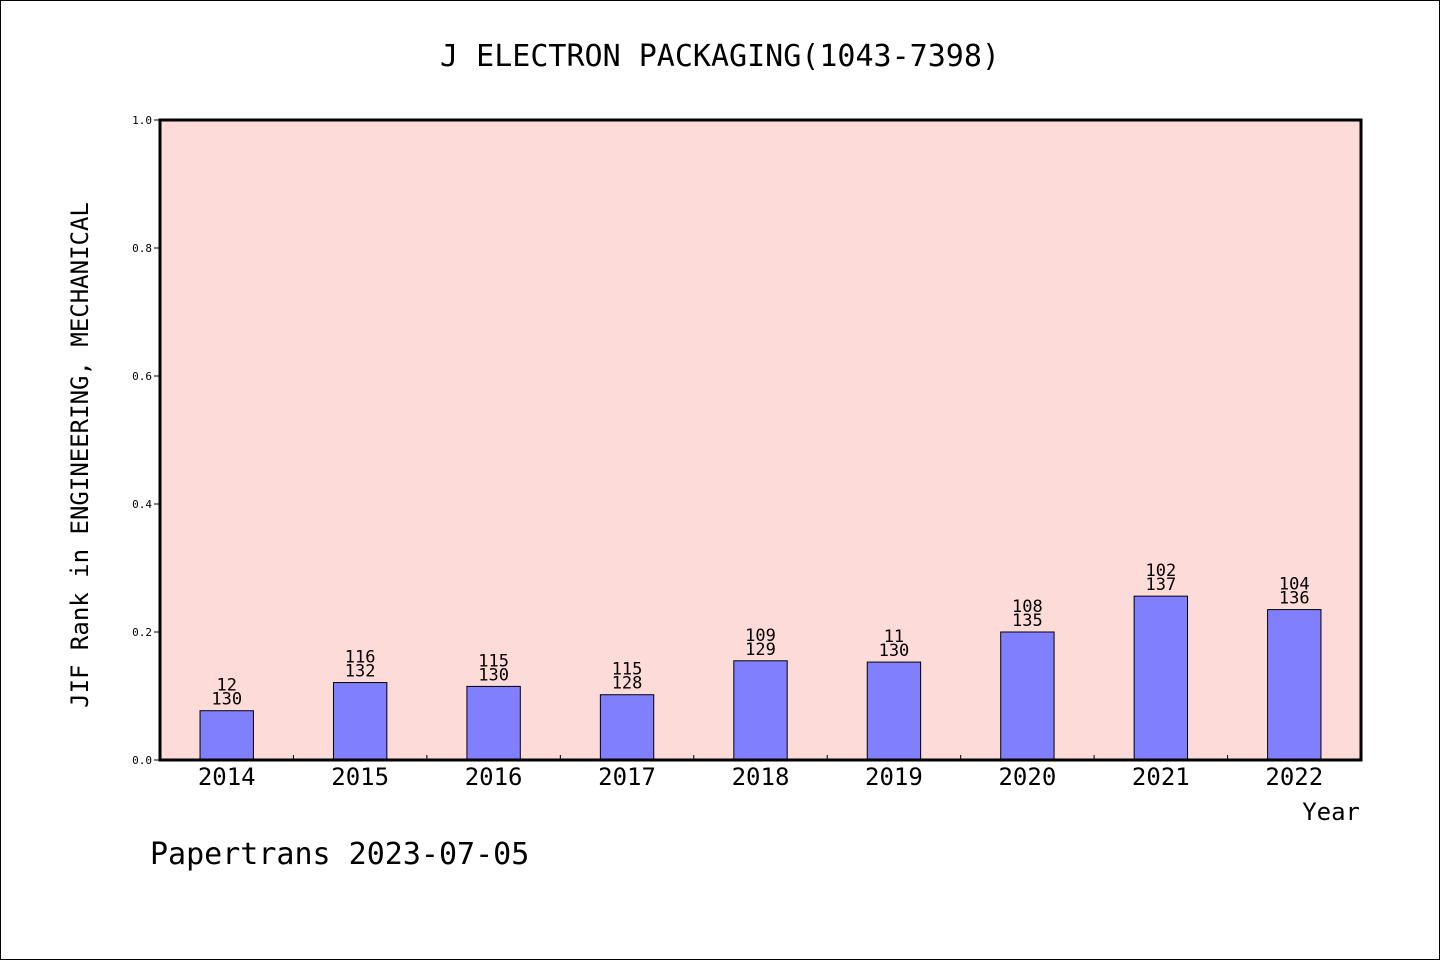  Describe the element at coordinates (1027, 621) in the screenshot. I see `bar-label-bottom-2020: 135` at that location.